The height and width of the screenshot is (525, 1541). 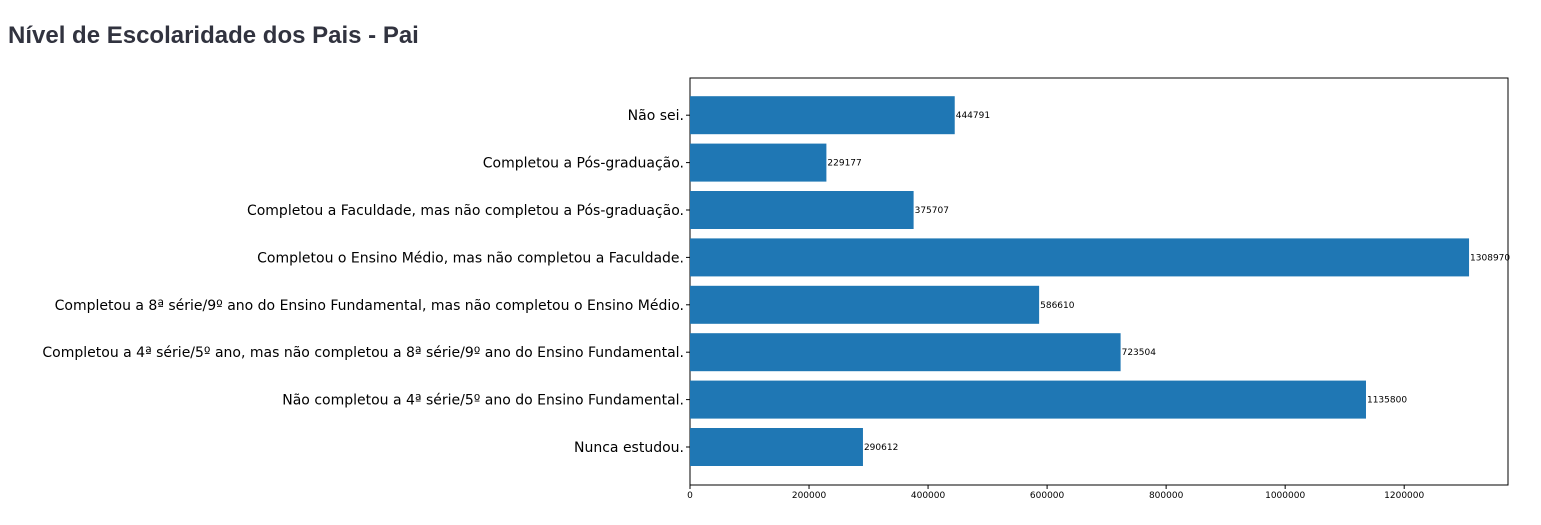 What do you see at coordinates (1404, 496) in the screenshot?
I see `x-tick-label: 1200000` at bounding box center [1404, 496].